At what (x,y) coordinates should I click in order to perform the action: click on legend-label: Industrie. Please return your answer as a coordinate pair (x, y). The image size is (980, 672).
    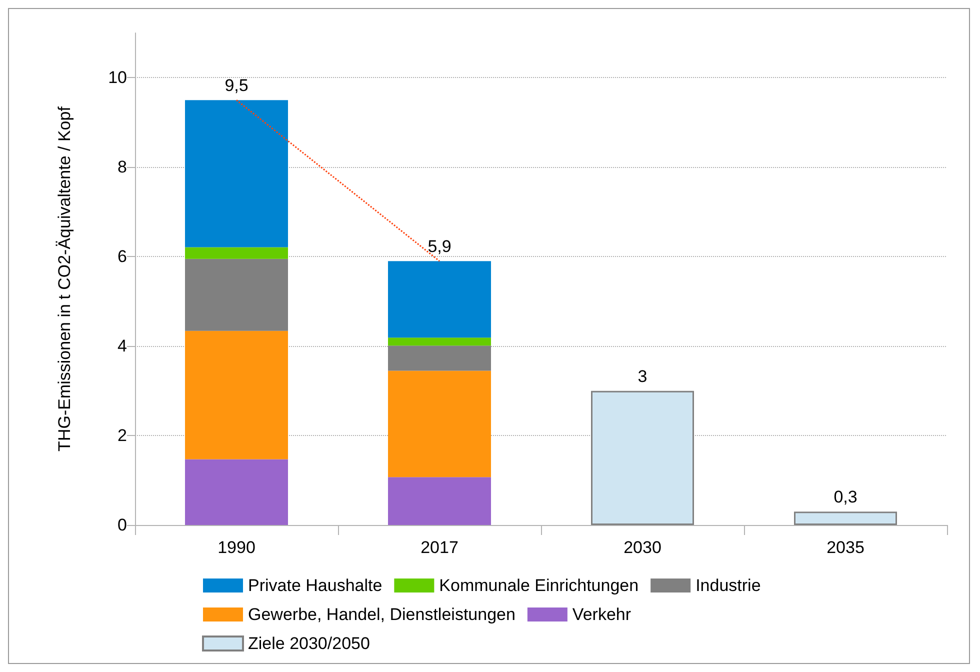
    Looking at the image, I should click on (728, 585).